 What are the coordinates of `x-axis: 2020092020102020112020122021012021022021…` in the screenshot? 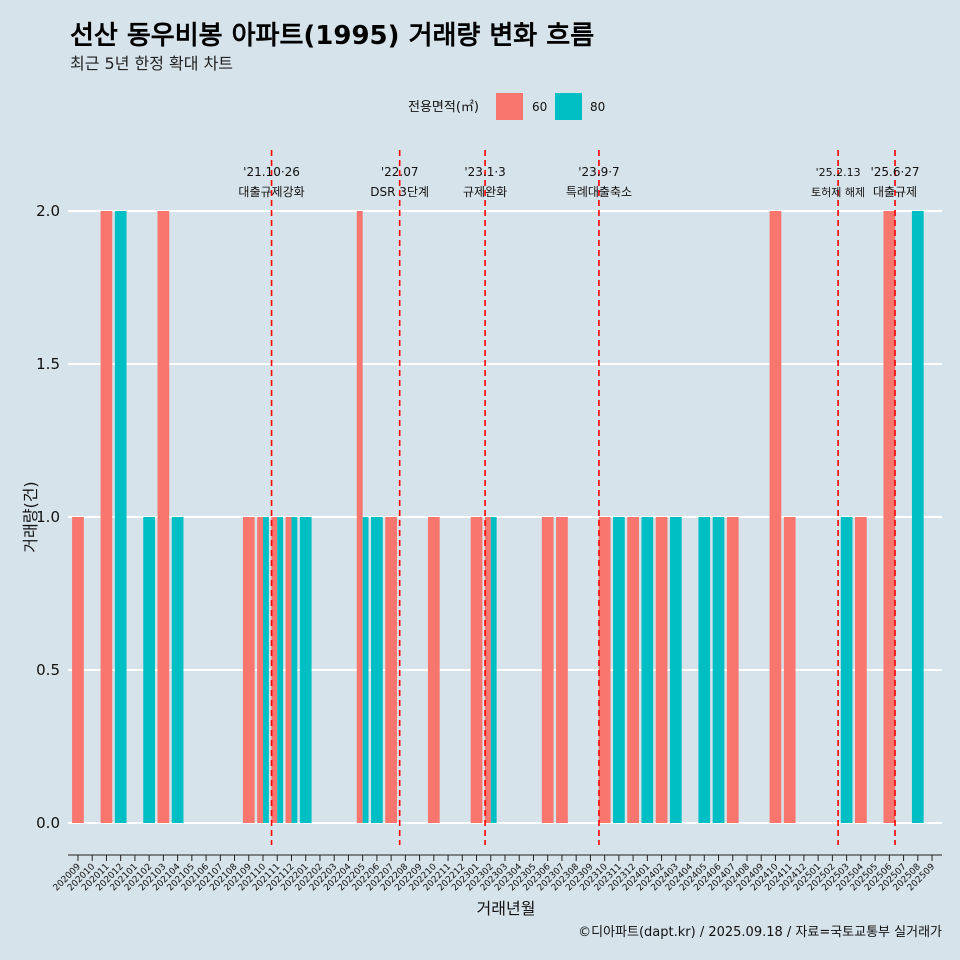 It's located at (497, 873).